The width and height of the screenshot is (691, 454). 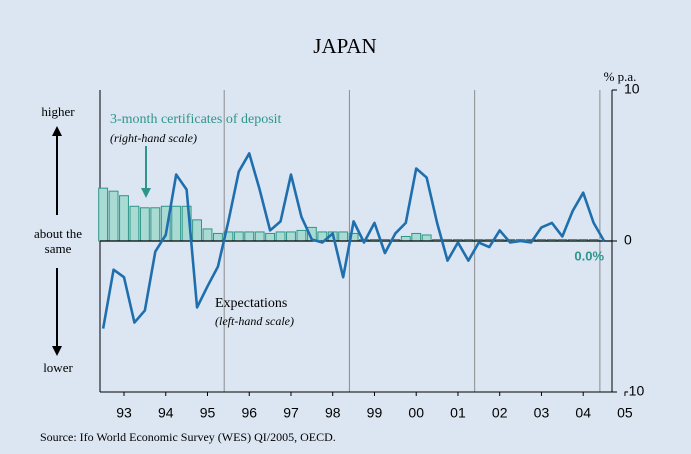 What do you see at coordinates (458, 413) in the screenshot?
I see `x-tick-label: 01` at bounding box center [458, 413].